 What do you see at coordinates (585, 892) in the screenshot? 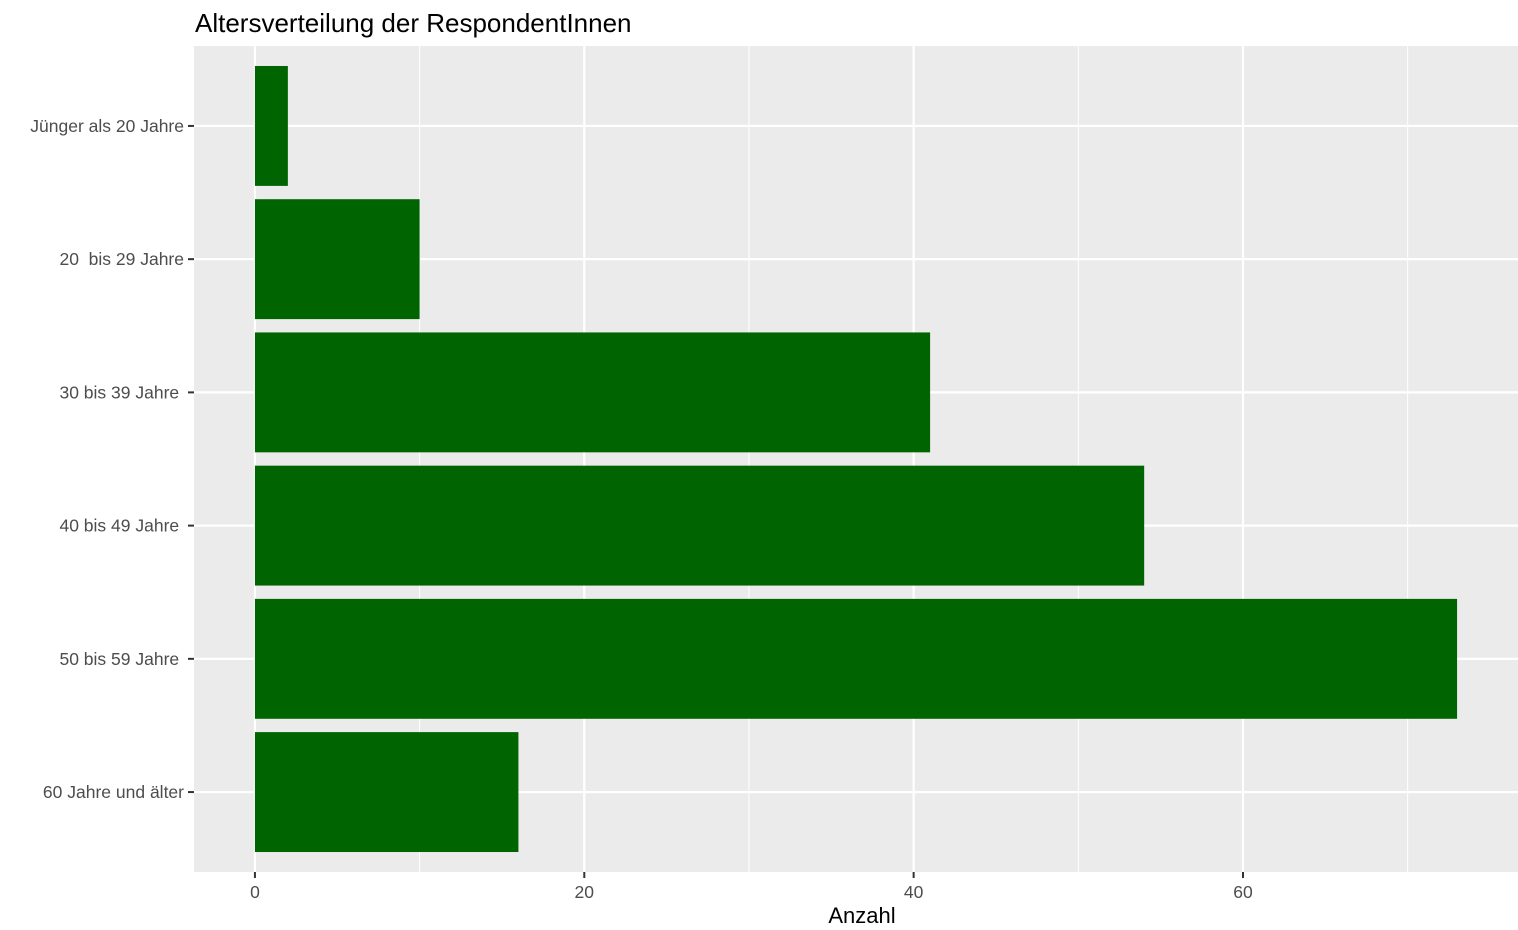
I see `x-tick-label: 20` at bounding box center [585, 892].